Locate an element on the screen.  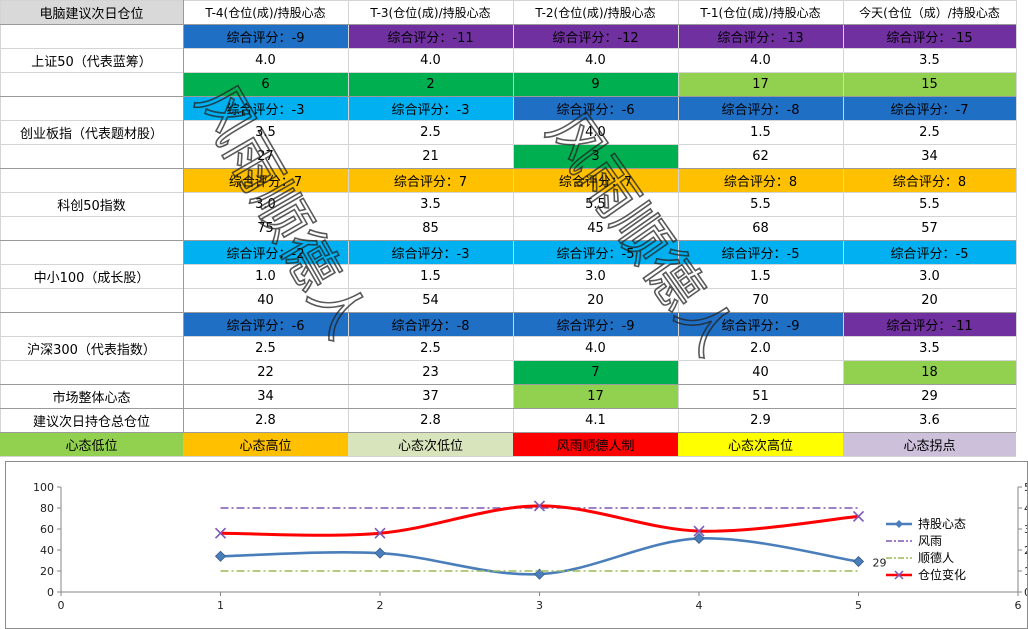
mood-cell: 68 is located at coordinates (760, 228).